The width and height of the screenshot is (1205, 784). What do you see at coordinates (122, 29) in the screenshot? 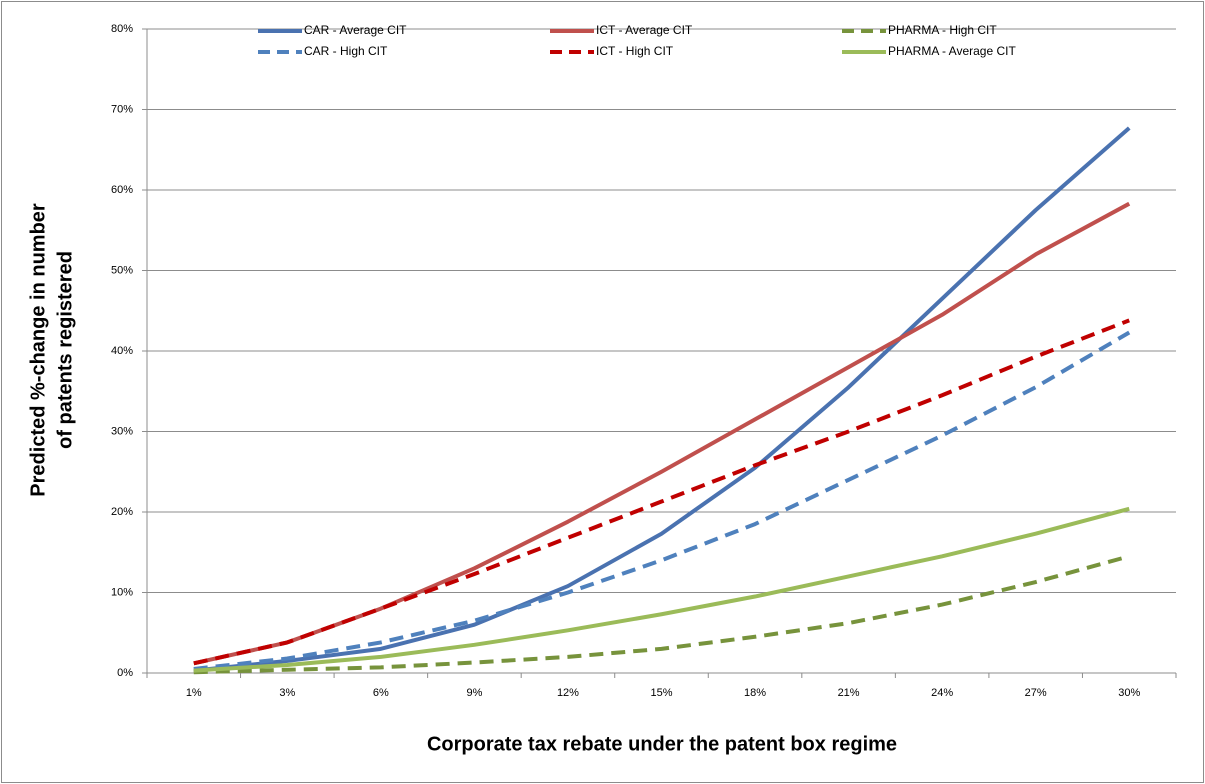
I see `y-tick-label: 80%` at bounding box center [122, 29].